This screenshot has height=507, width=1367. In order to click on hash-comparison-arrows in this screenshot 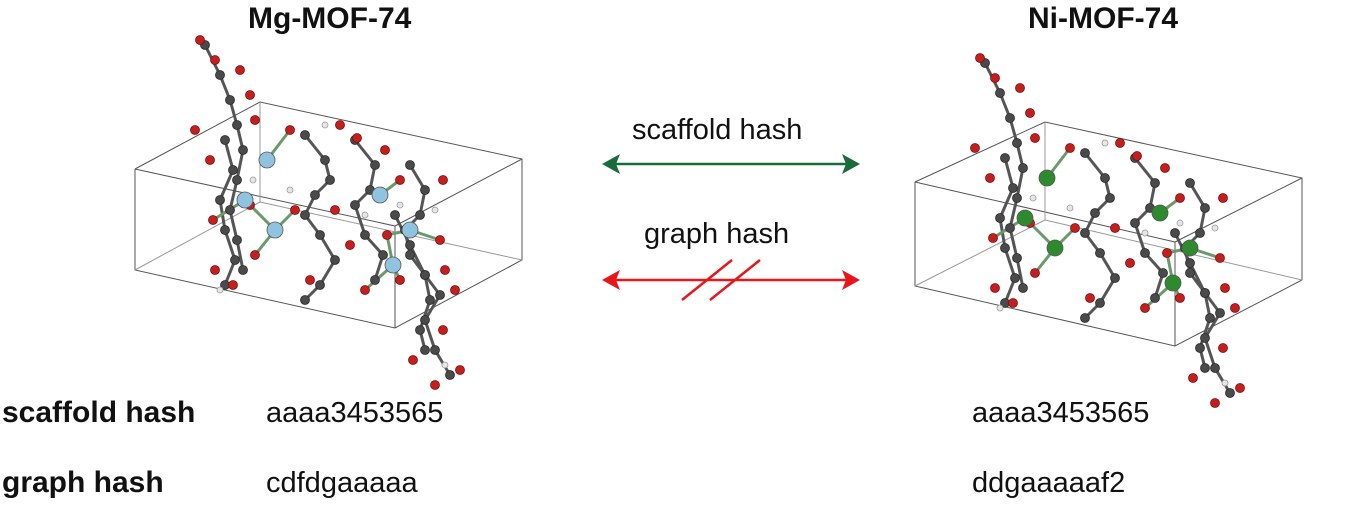, I will do `click(731, 227)`.